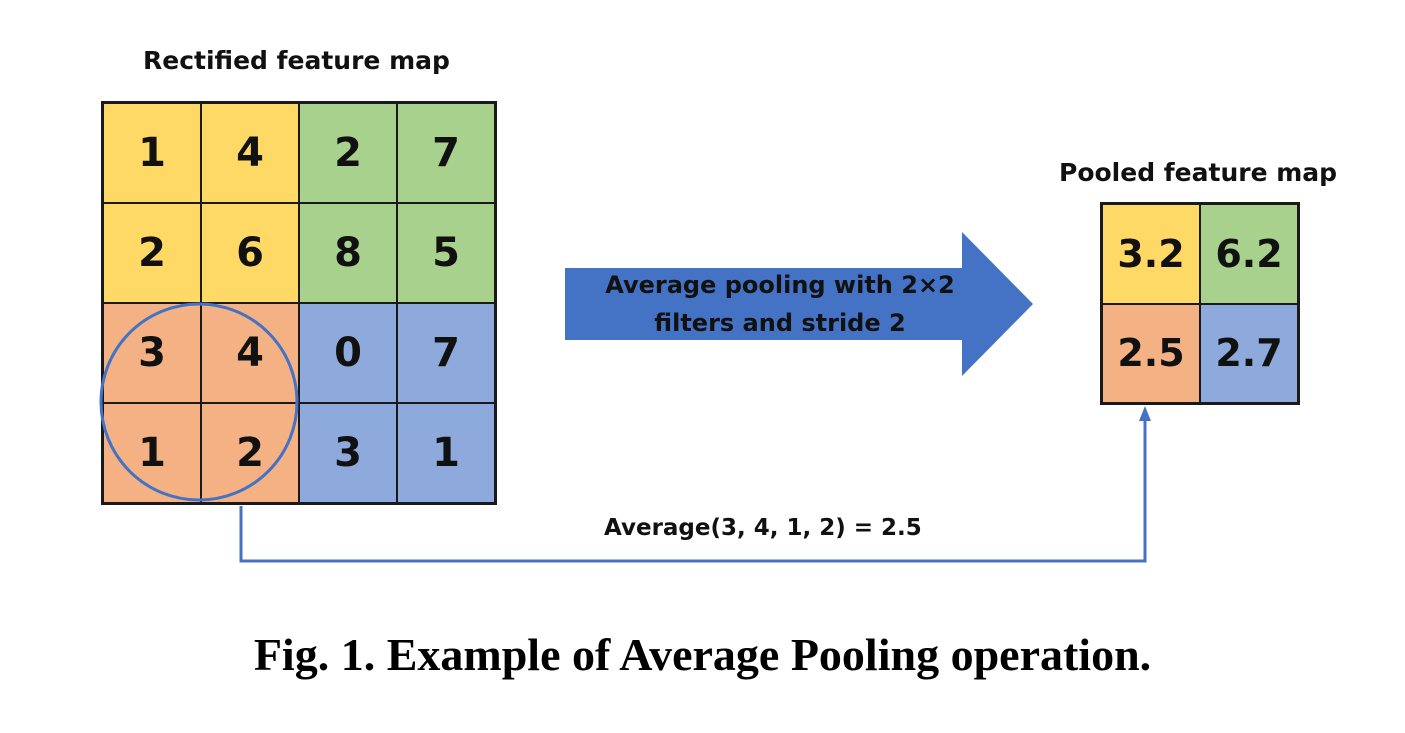 The height and width of the screenshot is (733, 1405). I want to click on pooling-arrow-label-line1: Average pooling with 2×2, so click(780, 285).